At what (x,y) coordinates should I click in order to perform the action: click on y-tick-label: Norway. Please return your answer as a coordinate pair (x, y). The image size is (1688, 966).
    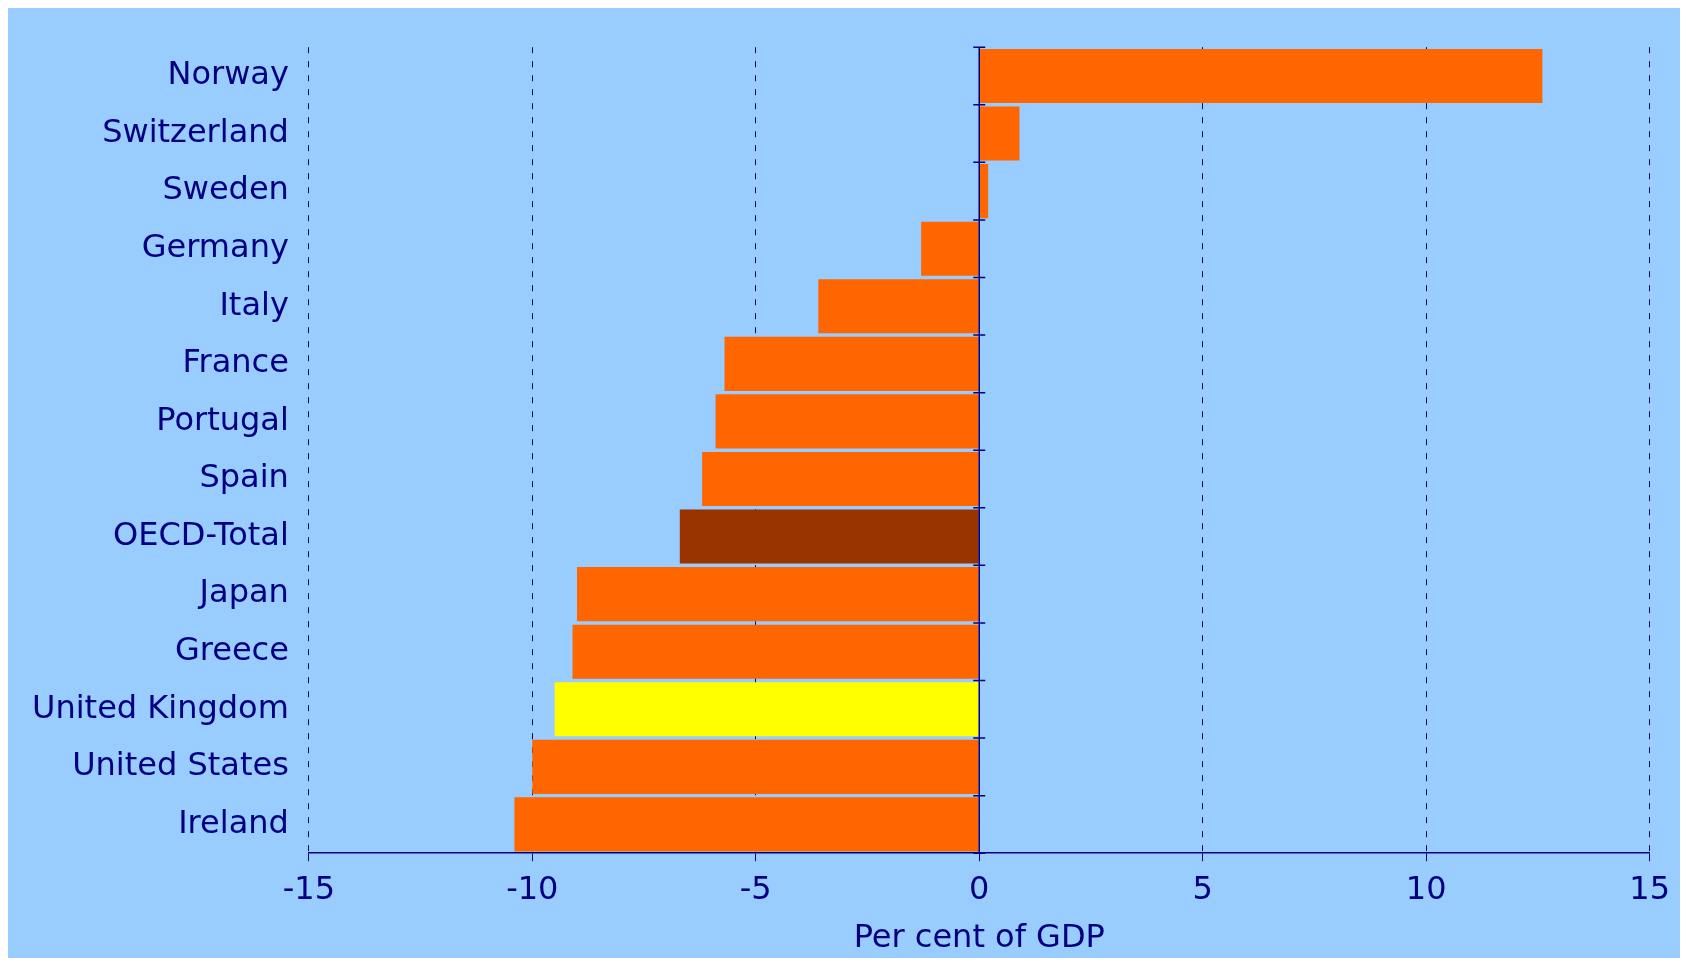
    Looking at the image, I should click on (228, 73).